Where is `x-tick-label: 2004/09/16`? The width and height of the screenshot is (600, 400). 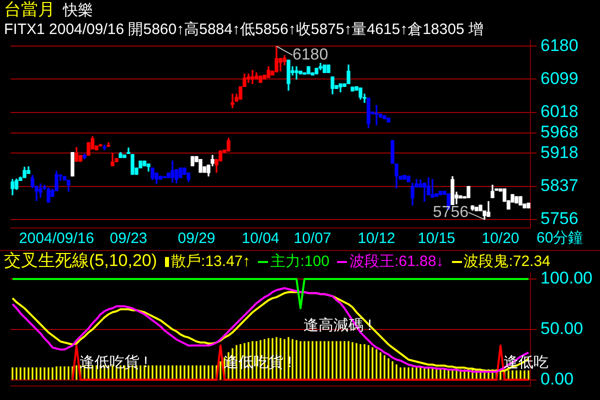
x-tick-label: 2004/09/16 is located at coordinates (56, 239).